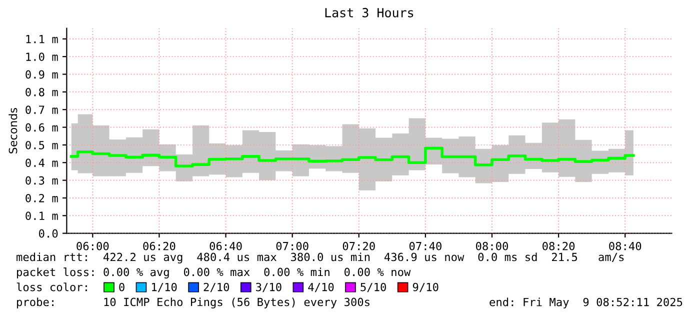  I want to click on x-tick-label: 07:40, so click(425, 246).